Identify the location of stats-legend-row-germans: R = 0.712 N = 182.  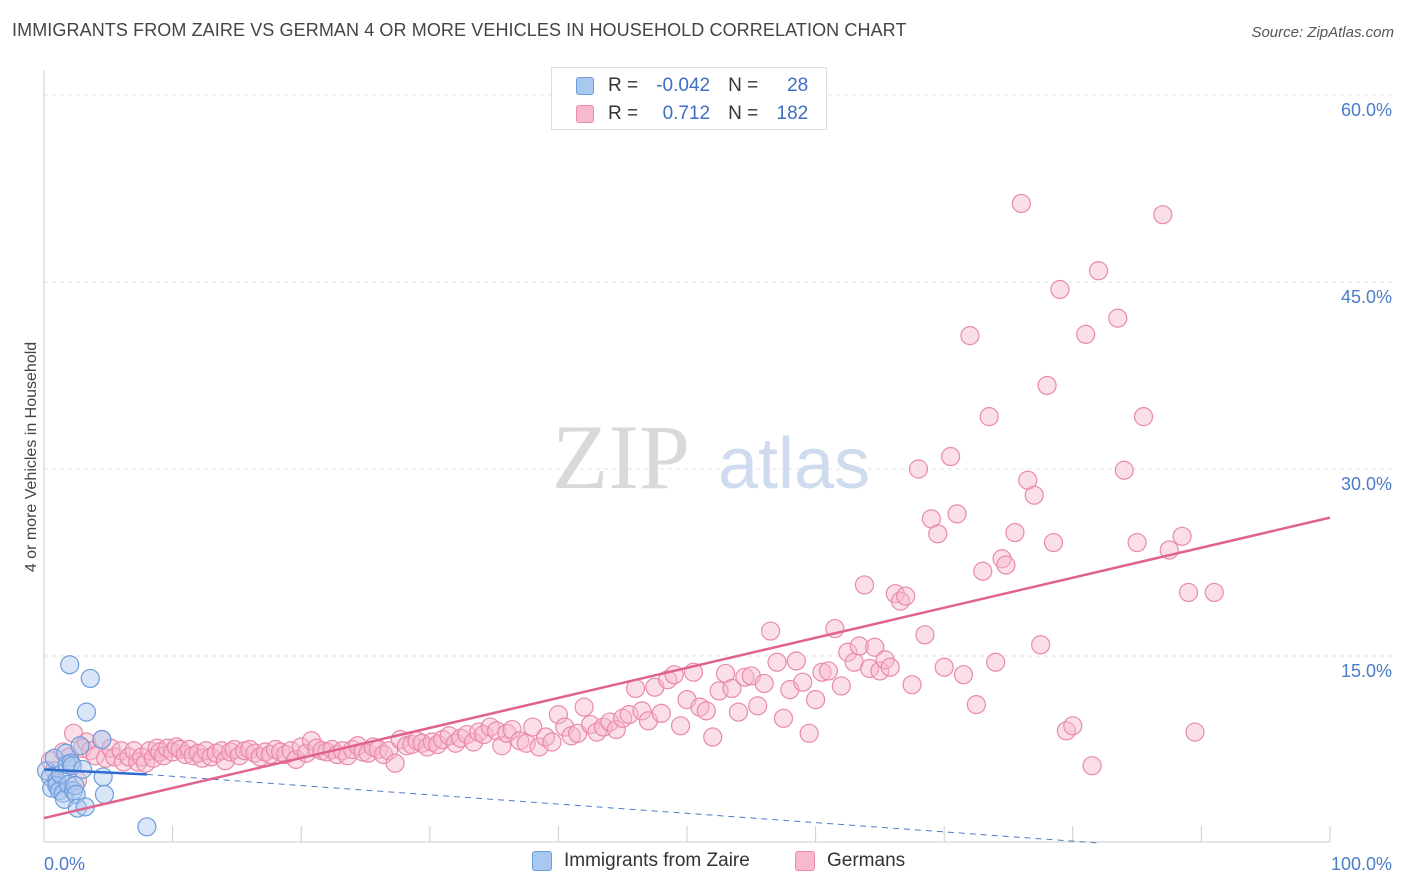
(692, 114).